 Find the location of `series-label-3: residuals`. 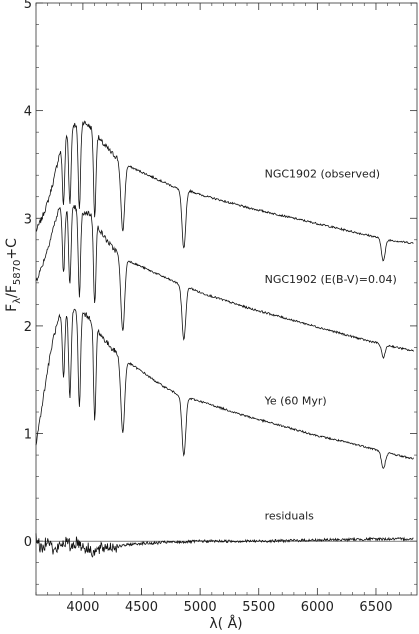

series-label-3: residuals is located at coordinates (290, 516).